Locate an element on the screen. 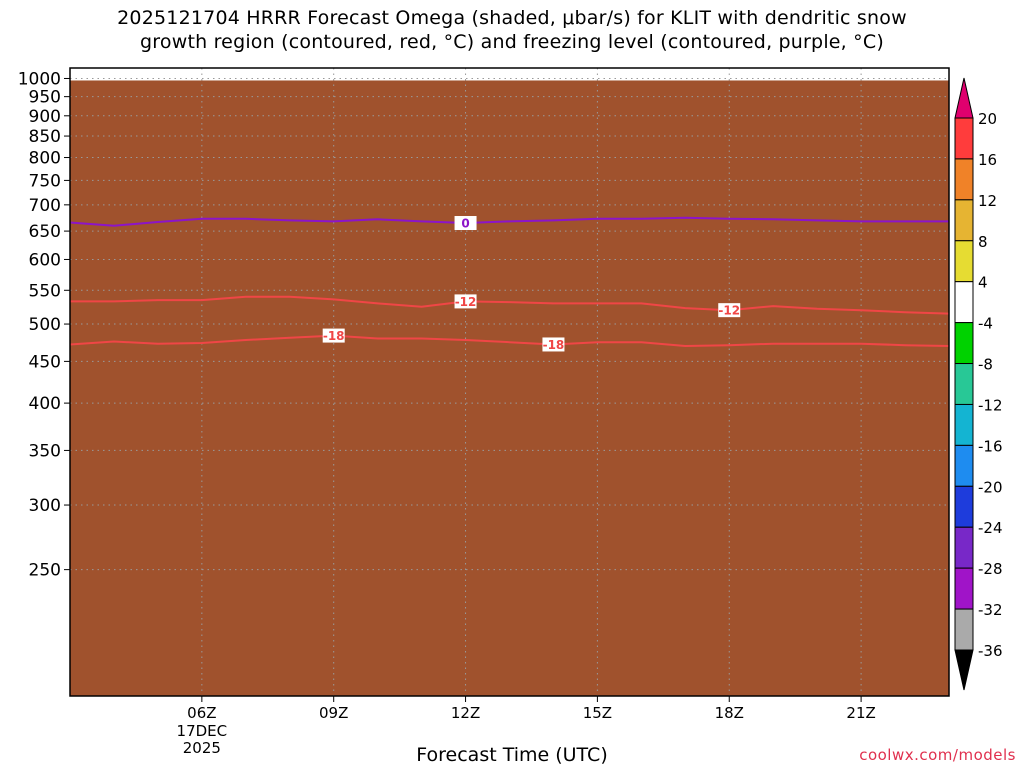 The height and width of the screenshot is (768, 1024). y-tick-label-800: 800 is located at coordinates (45, 159).